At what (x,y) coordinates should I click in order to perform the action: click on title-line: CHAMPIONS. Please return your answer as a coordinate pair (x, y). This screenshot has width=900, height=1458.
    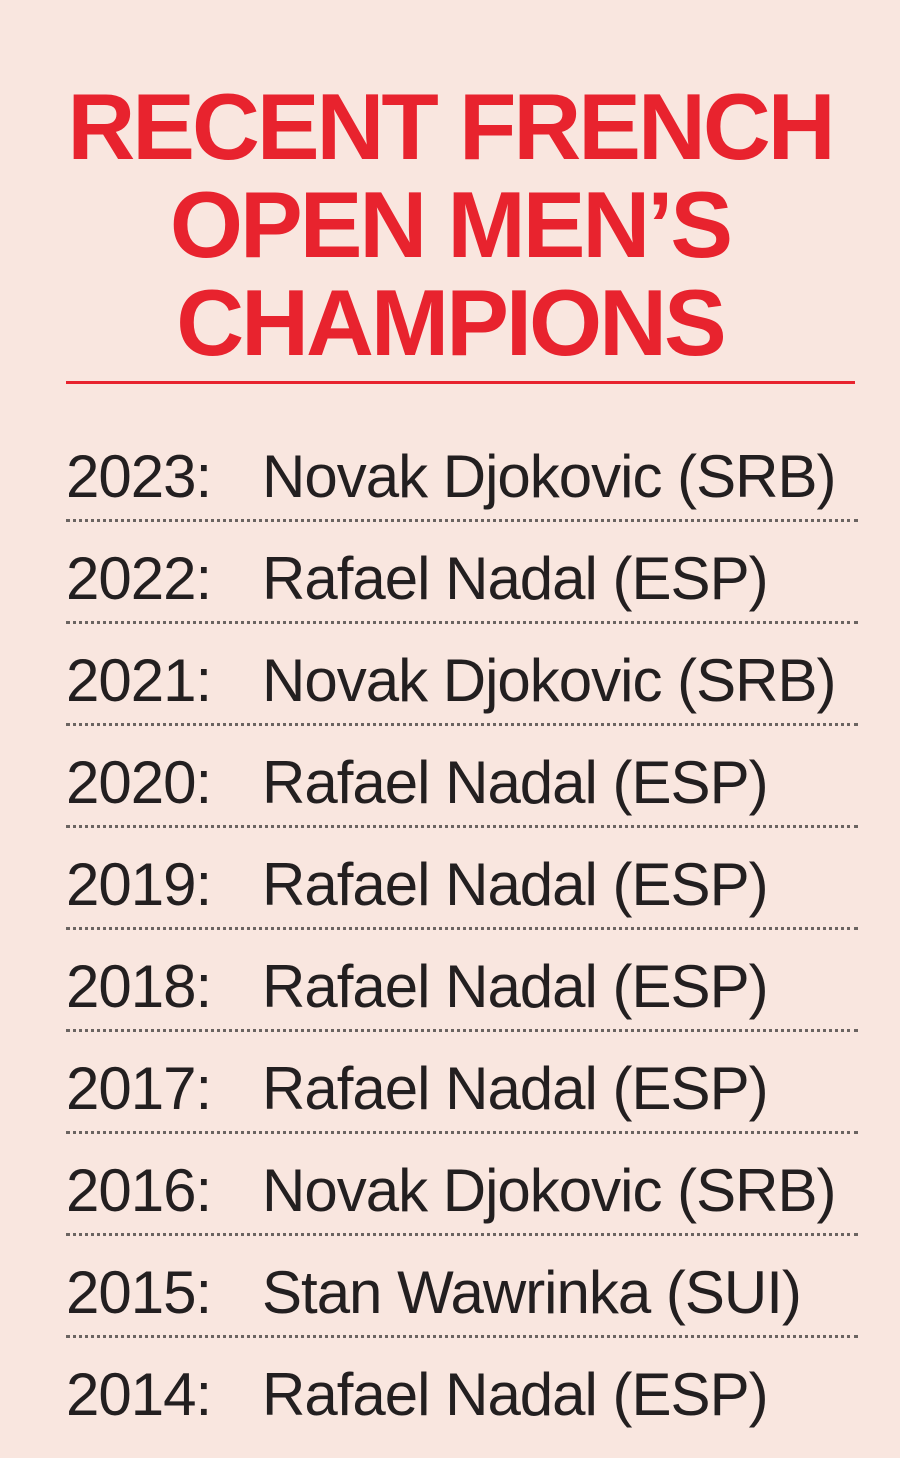
    Looking at the image, I should click on (451, 322).